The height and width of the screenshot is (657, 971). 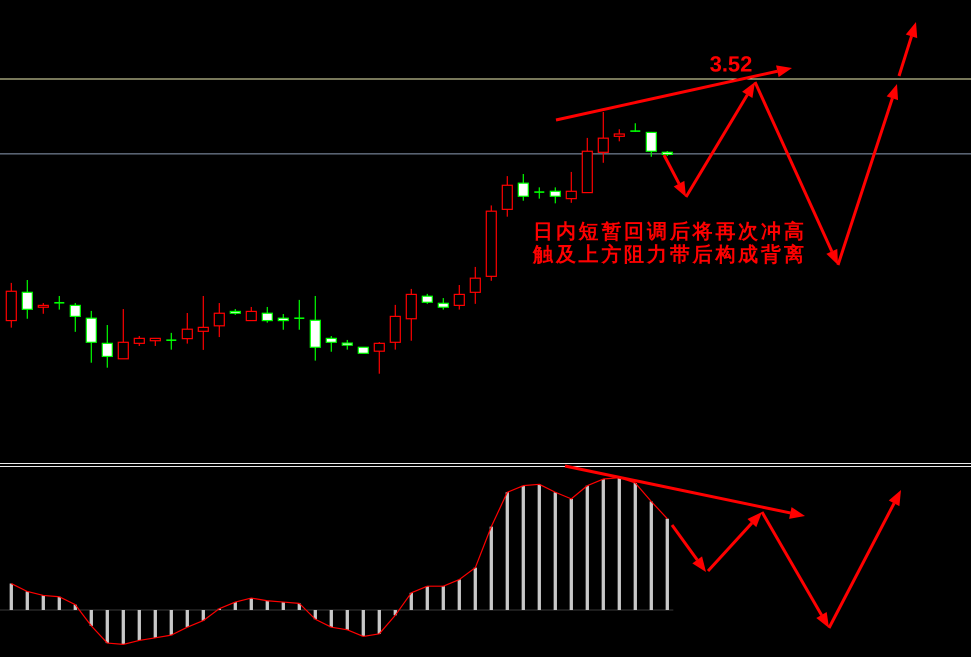 What do you see at coordinates (731, 64) in the screenshot?
I see `text: 3.52` at bounding box center [731, 64].